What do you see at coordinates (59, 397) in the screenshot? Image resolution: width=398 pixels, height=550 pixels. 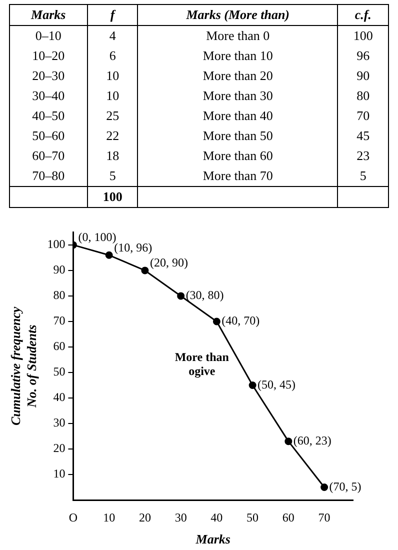 I see `y-tick-label: 40` at bounding box center [59, 397].